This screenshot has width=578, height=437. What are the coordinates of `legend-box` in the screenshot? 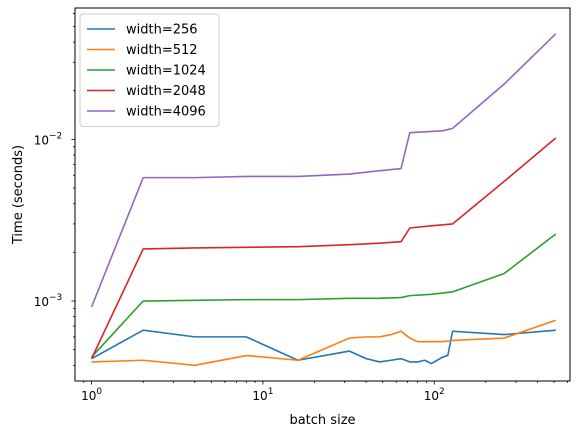 It's located at (149, 70).